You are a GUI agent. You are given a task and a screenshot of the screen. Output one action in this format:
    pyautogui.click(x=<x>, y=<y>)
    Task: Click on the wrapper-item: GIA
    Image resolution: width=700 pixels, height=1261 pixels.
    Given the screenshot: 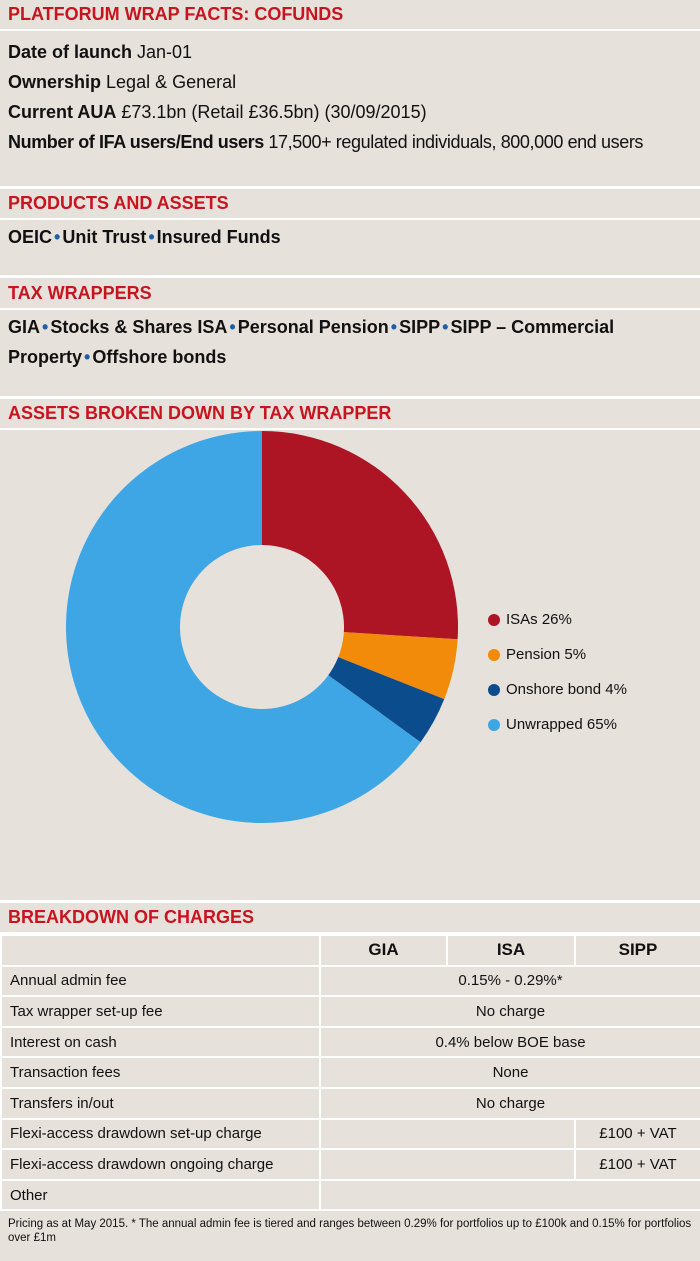 What is the action you would take?
    pyautogui.click(x=24, y=327)
    